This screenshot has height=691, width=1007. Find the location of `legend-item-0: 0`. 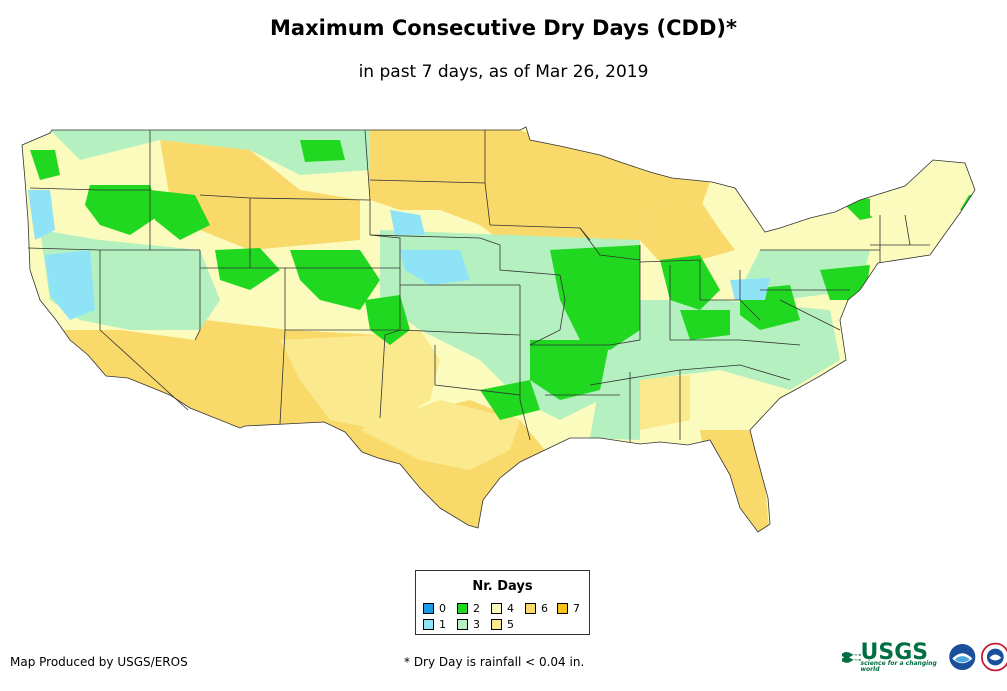

legend-item-0: 0 is located at coordinates (434, 608).